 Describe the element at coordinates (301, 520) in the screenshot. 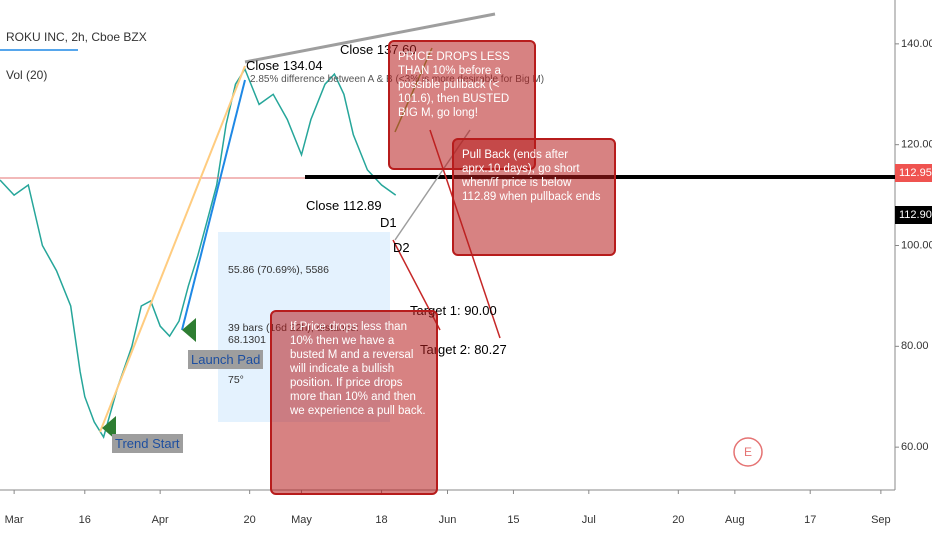

I see `x-tick-label: May` at that location.